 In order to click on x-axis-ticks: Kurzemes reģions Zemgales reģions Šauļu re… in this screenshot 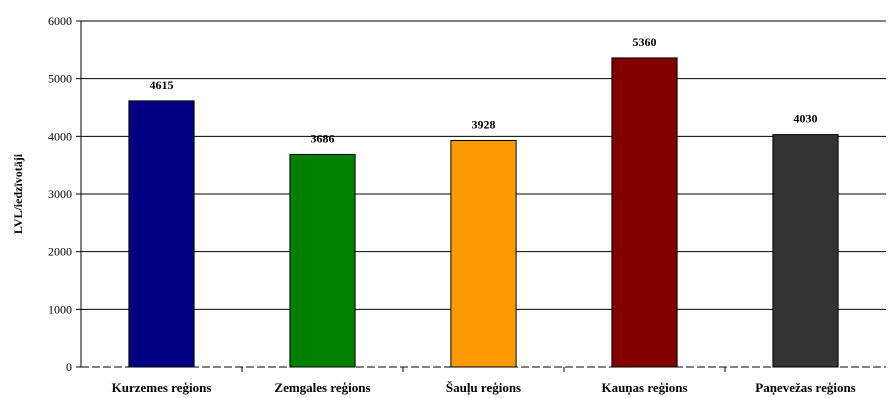, I will do `click(484, 381)`.